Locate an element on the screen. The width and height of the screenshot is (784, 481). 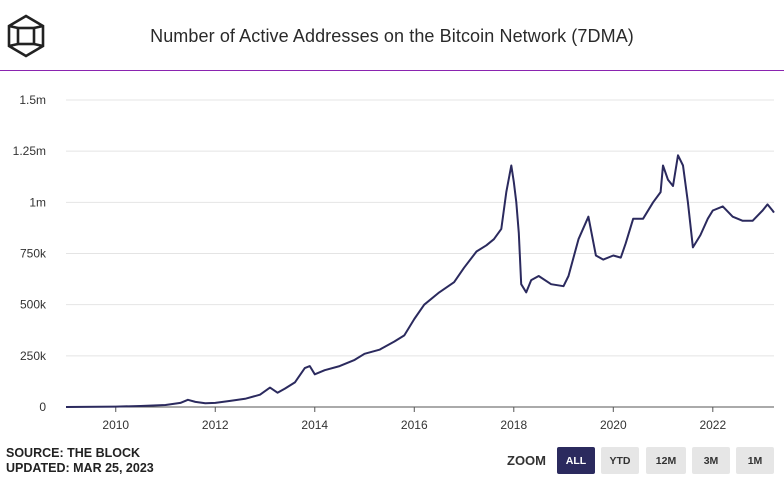
y-tick-label: 1.5m is located at coordinates (32, 100).